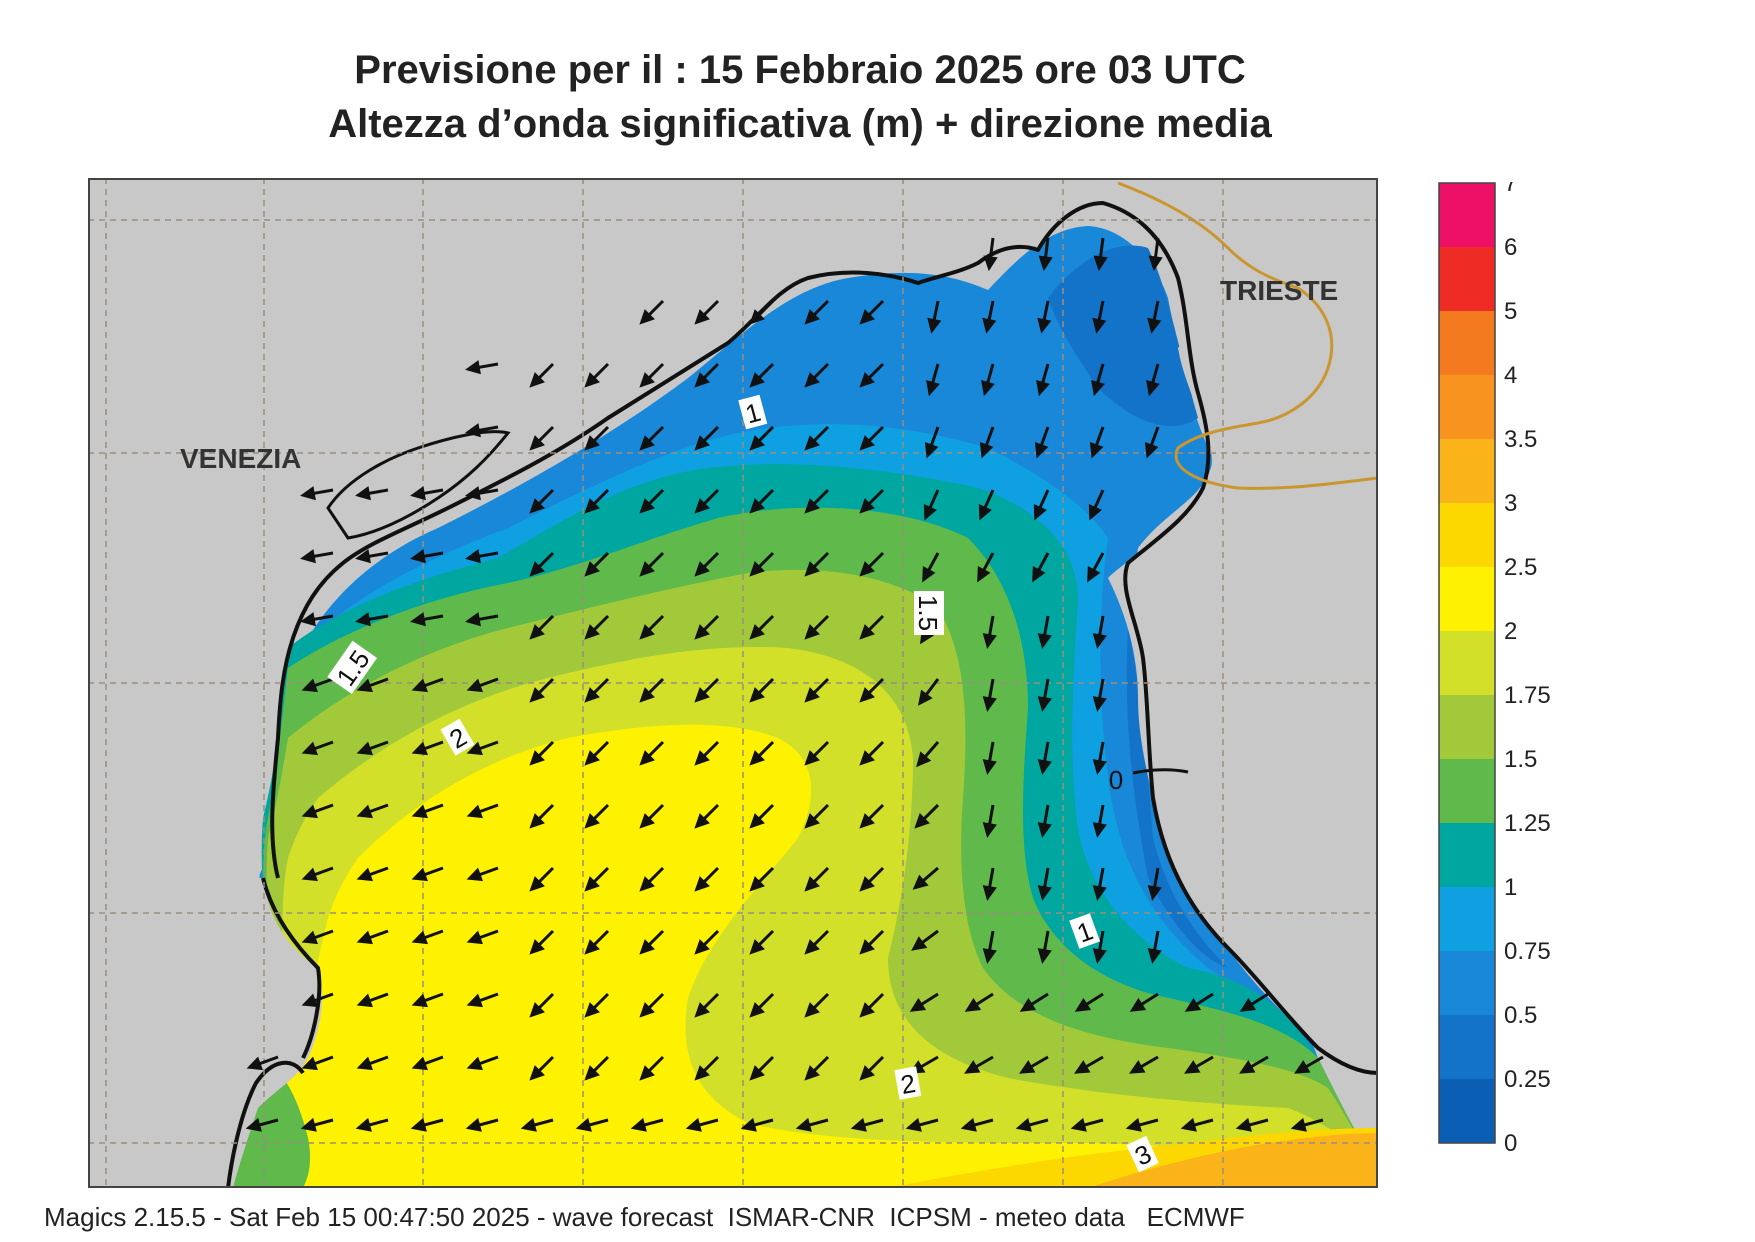 This screenshot has height=1242, width=1755. What do you see at coordinates (265, 1124) in the screenshot?
I see `coastline-southwest` at bounding box center [265, 1124].